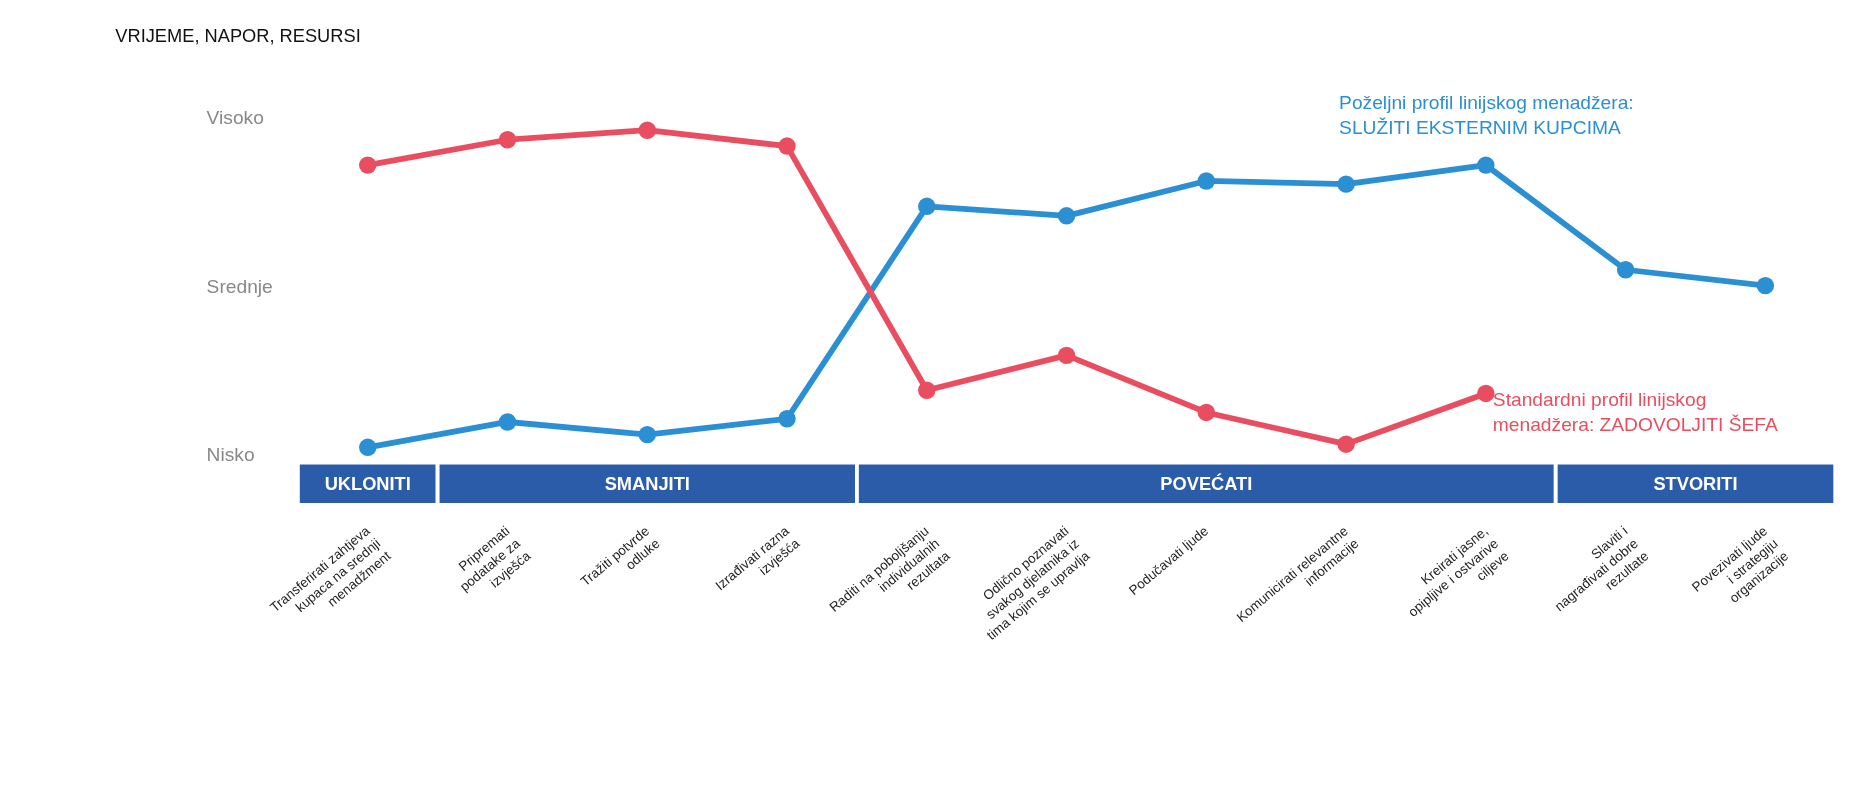 This screenshot has height=789, width=1866. Describe the element at coordinates (230, 454) in the screenshot. I see `text: Nisko` at that location.